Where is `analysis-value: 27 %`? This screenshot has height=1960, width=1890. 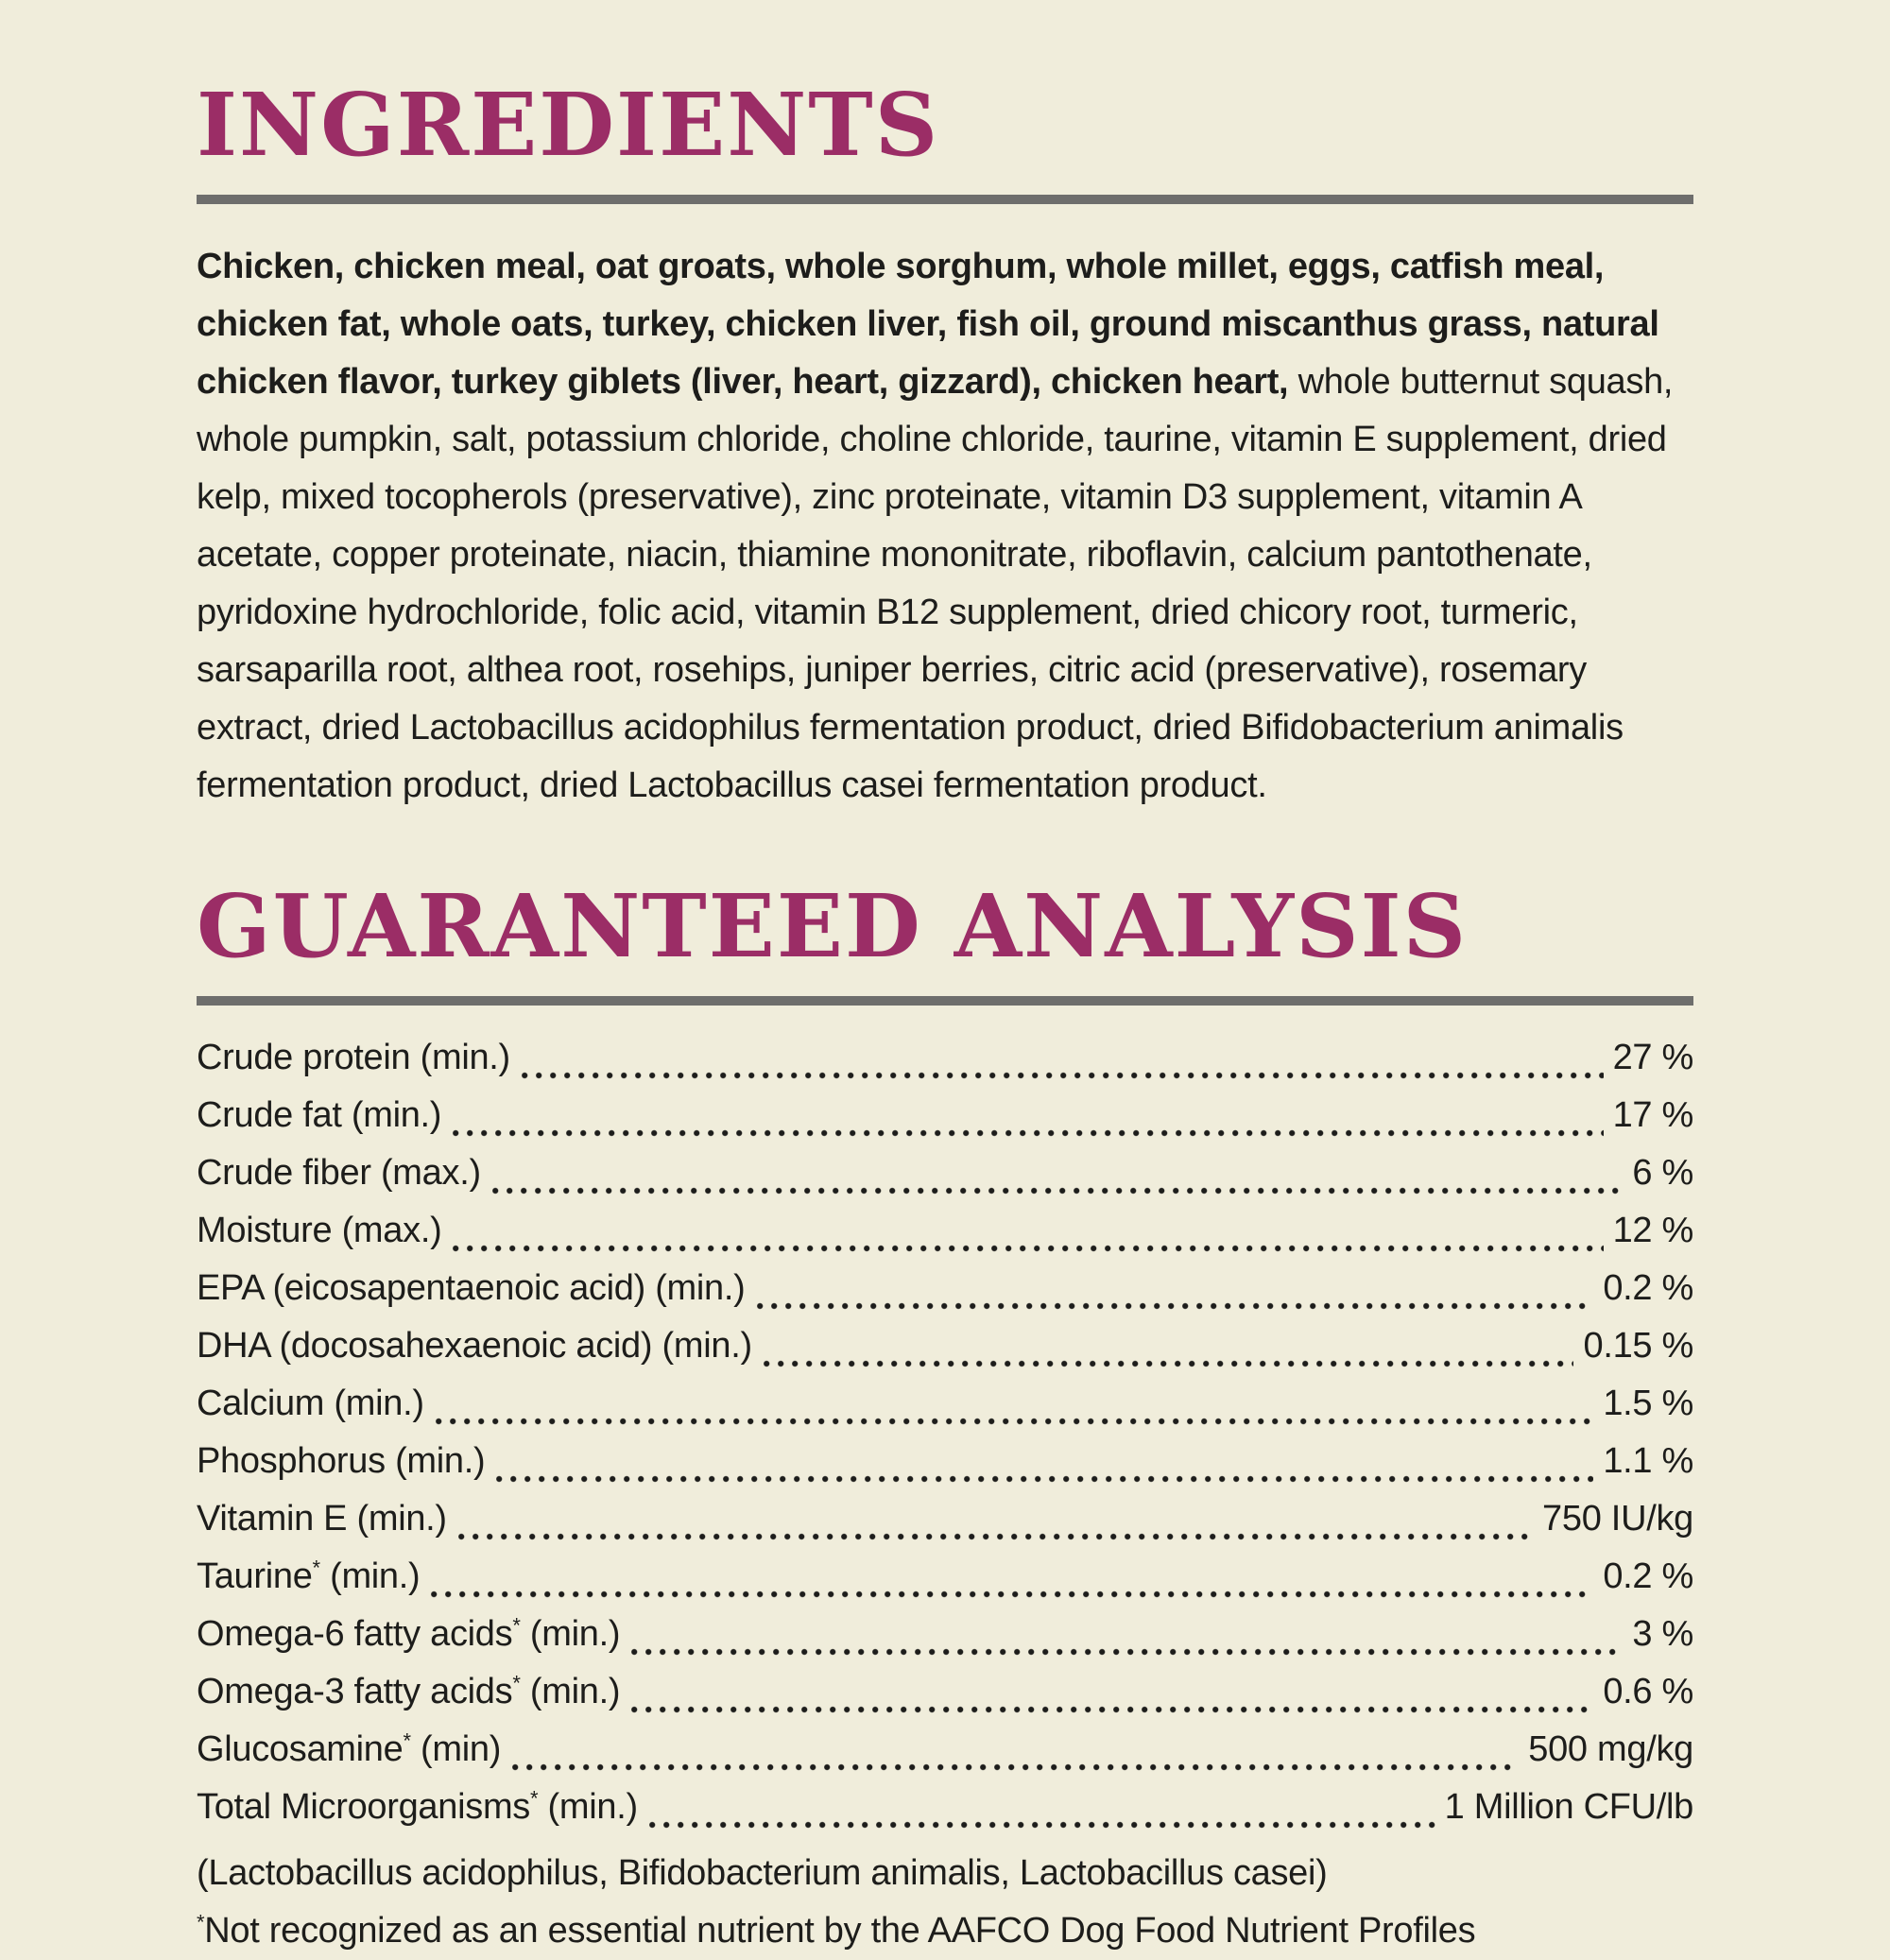 analysis-value: 27 % is located at coordinates (1653, 1057).